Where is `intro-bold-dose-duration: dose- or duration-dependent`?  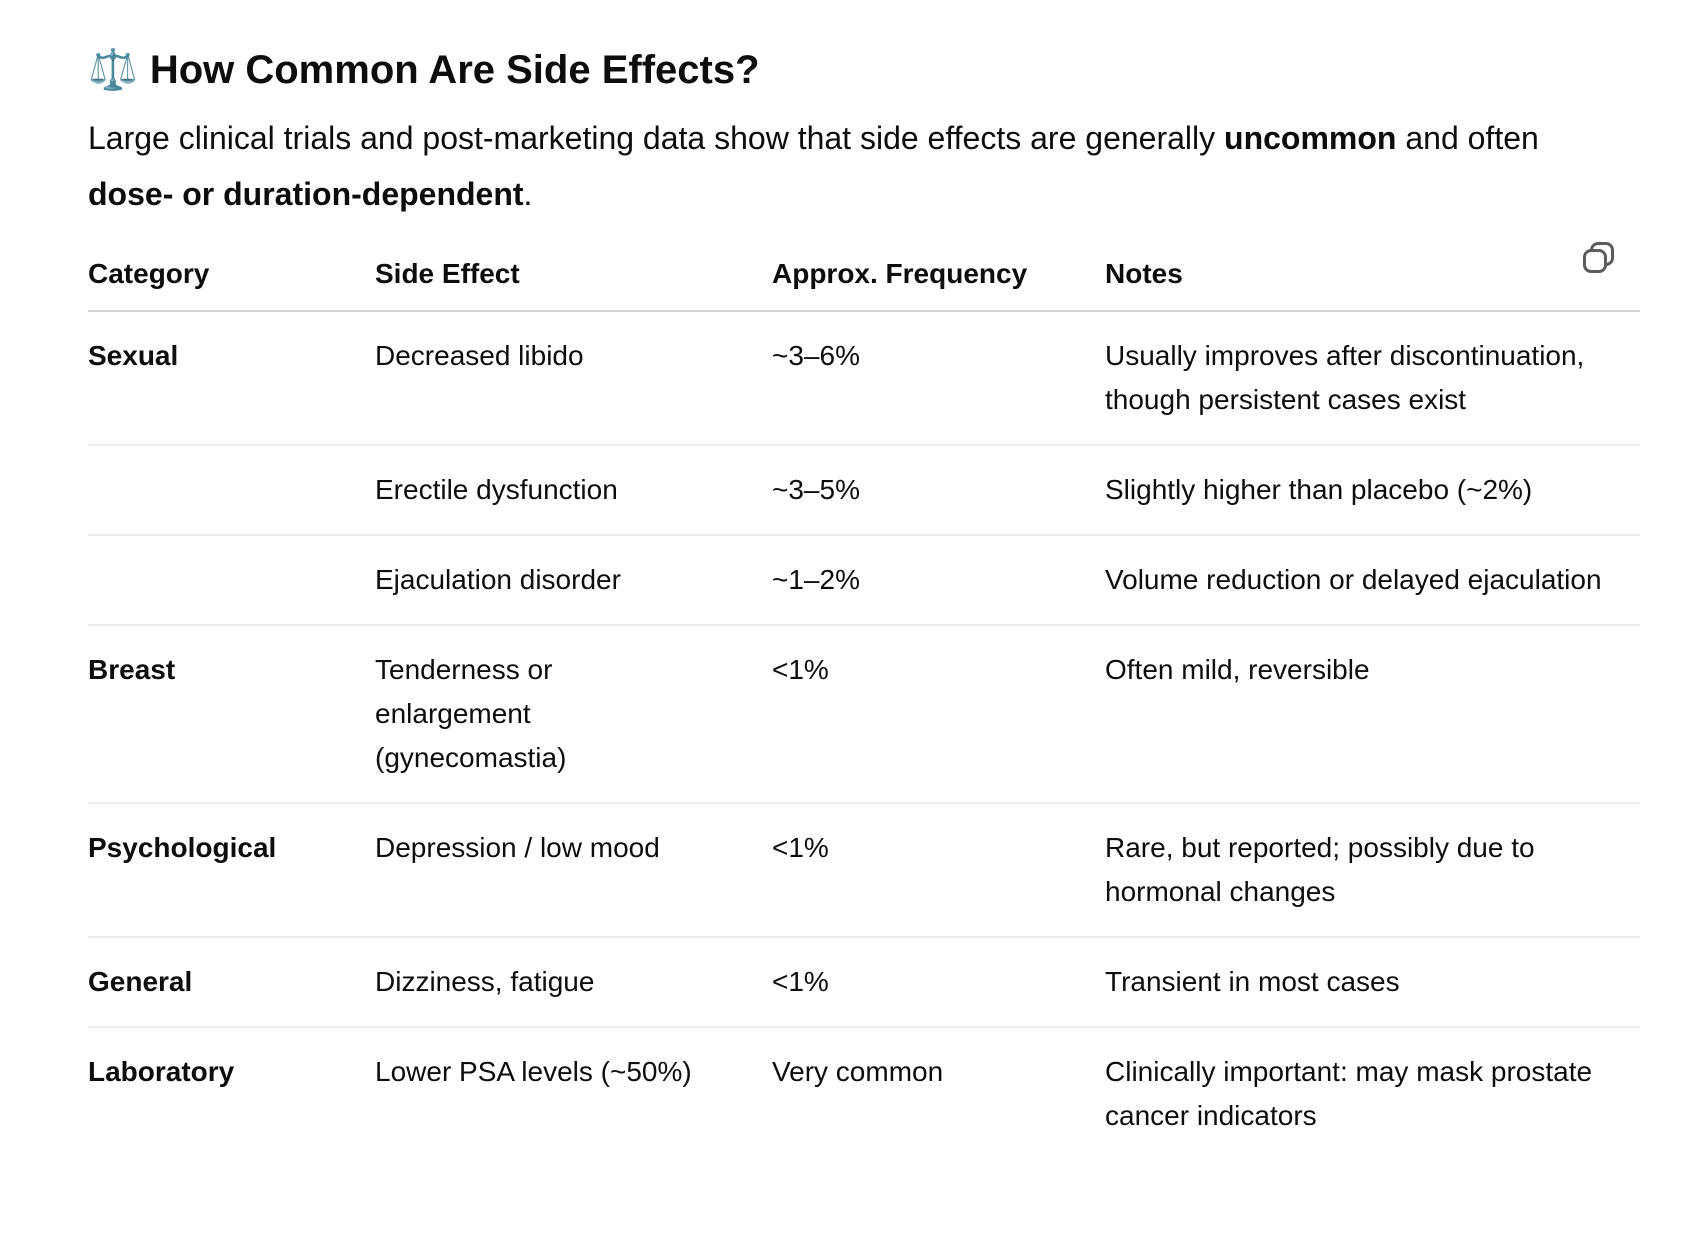
intro-bold-dose-duration: dose- or duration-dependent is located at coordinates (306, 194).